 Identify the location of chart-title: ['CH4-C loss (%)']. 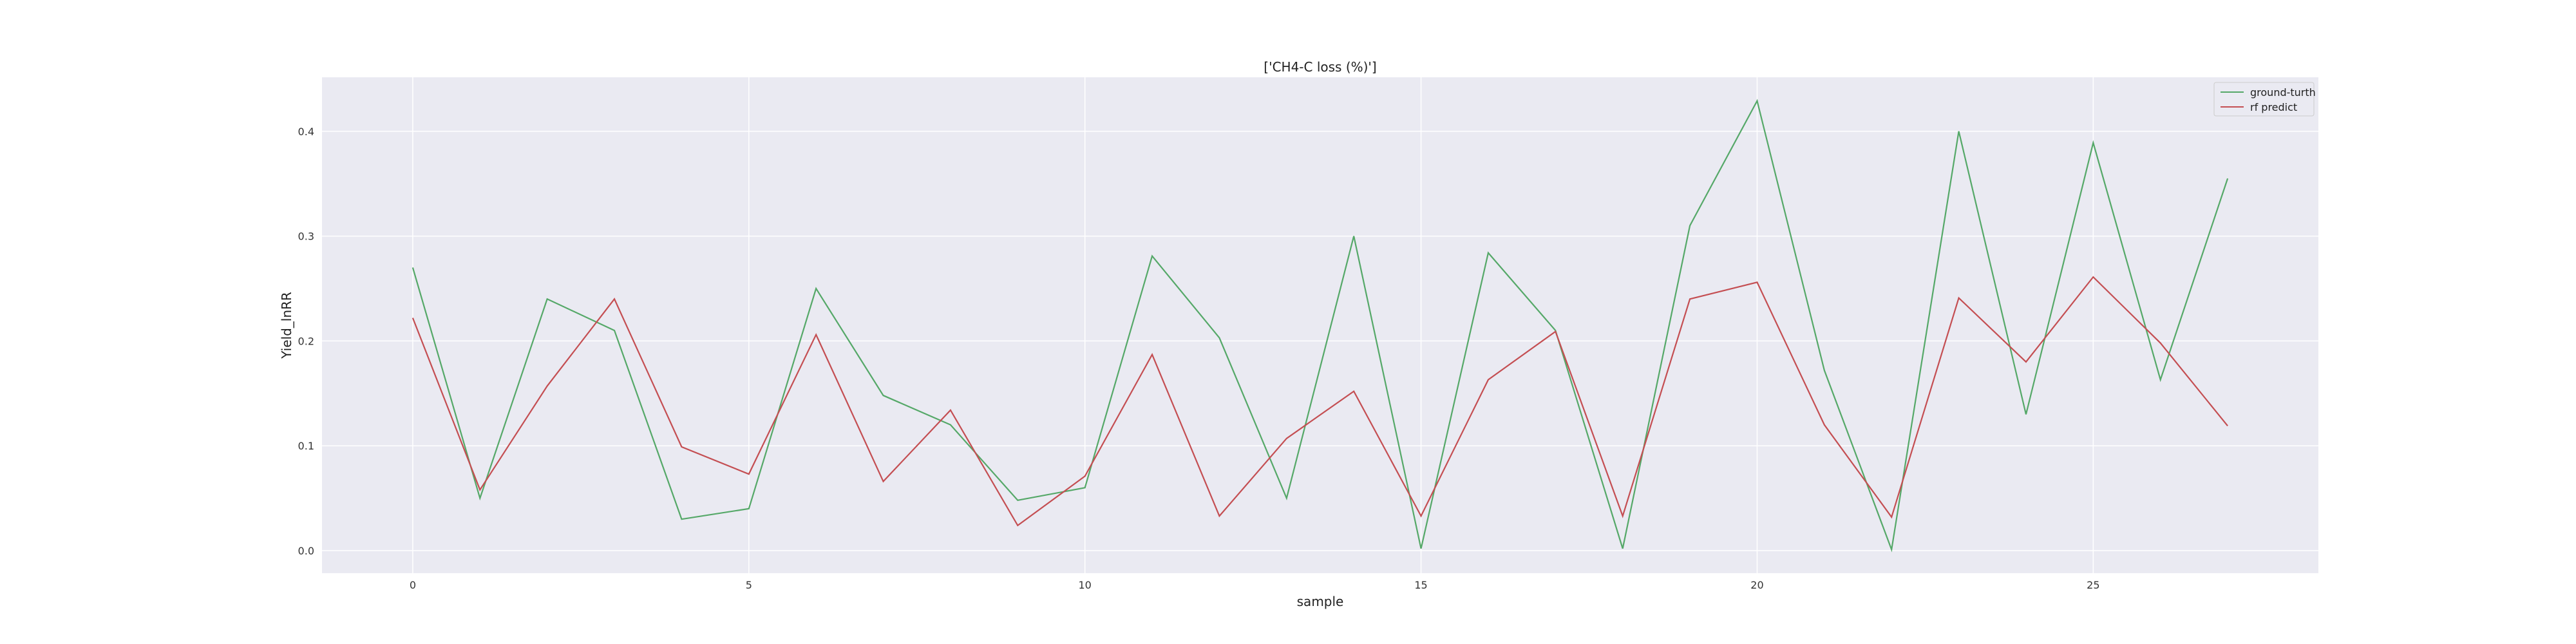
(1320, 67).